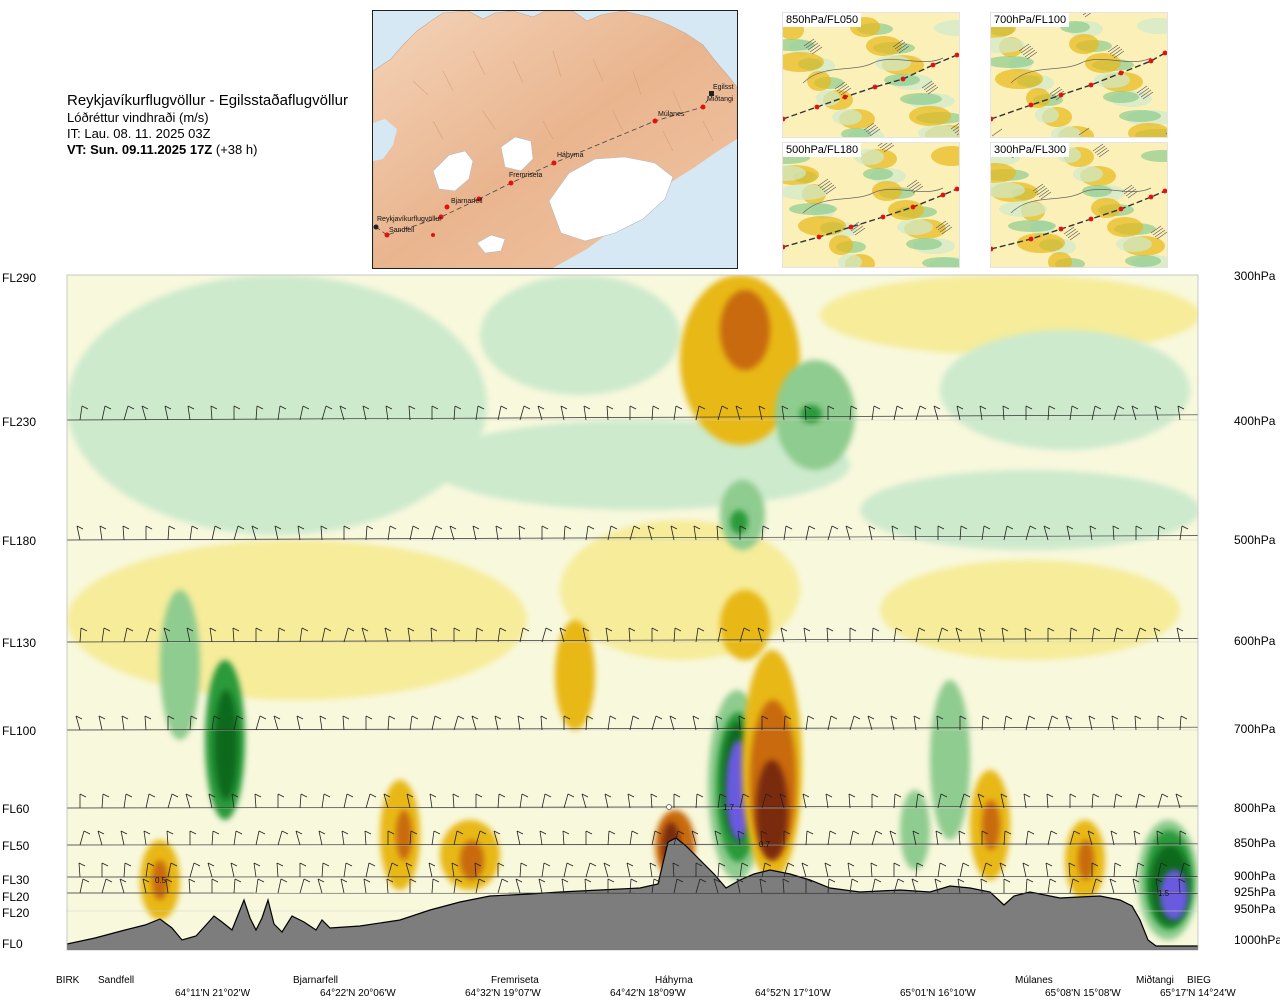 The image size is (1280, 1005). I want to click on panel-coastline, so click(1081, 200).